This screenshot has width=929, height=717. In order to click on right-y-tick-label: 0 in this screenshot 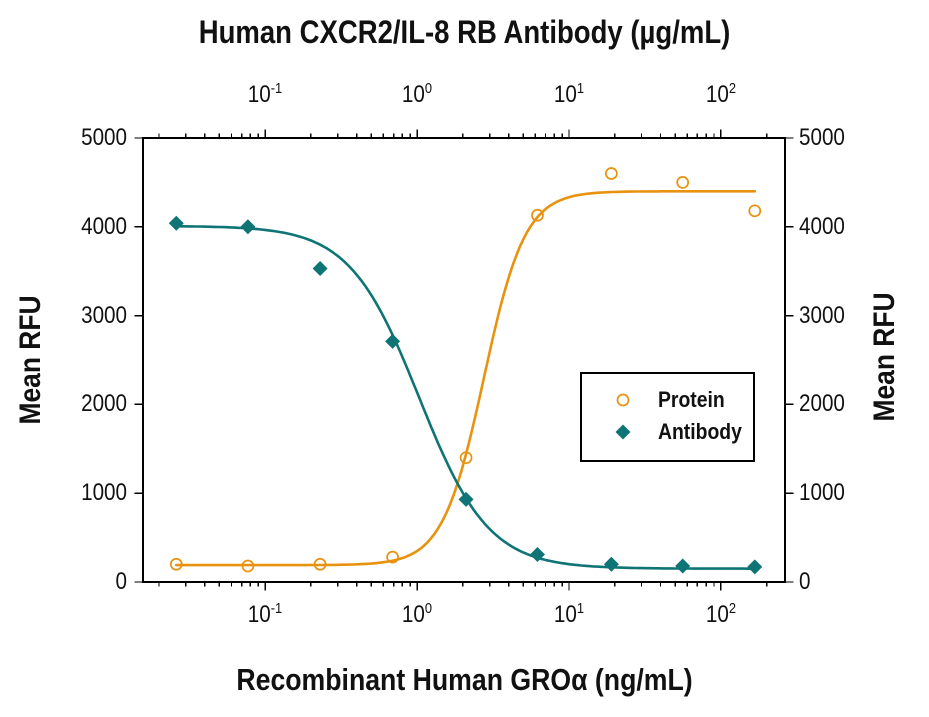, I will do `click(805, 581)`.